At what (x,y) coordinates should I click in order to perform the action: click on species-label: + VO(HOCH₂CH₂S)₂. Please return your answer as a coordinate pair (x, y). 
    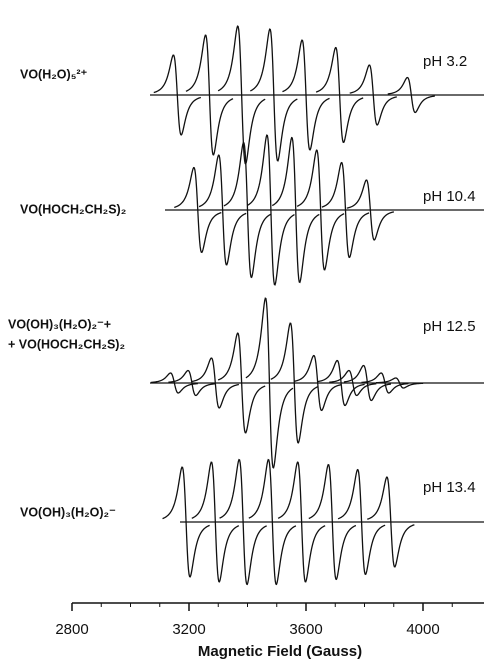
    Looking at the image, I should click on (66, 344).